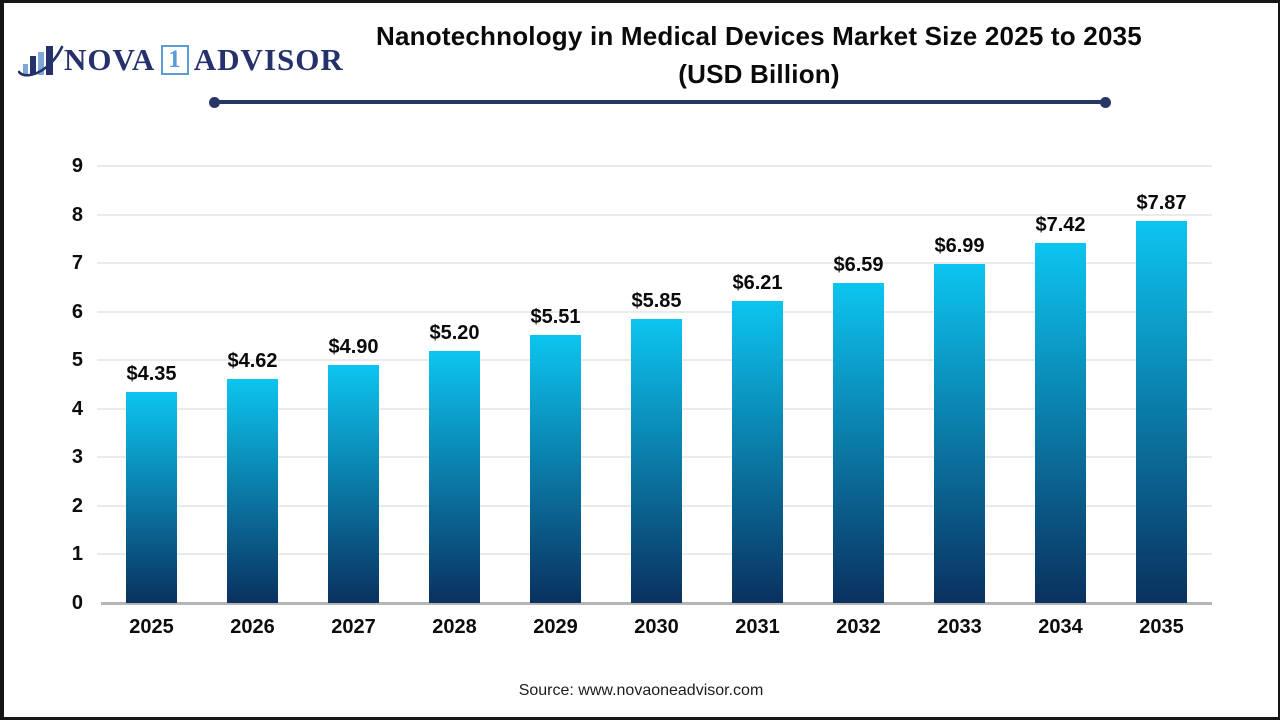 The height and width of the screenshot is (720, 1280). I want to click on bar-2032, so click(858, 443).